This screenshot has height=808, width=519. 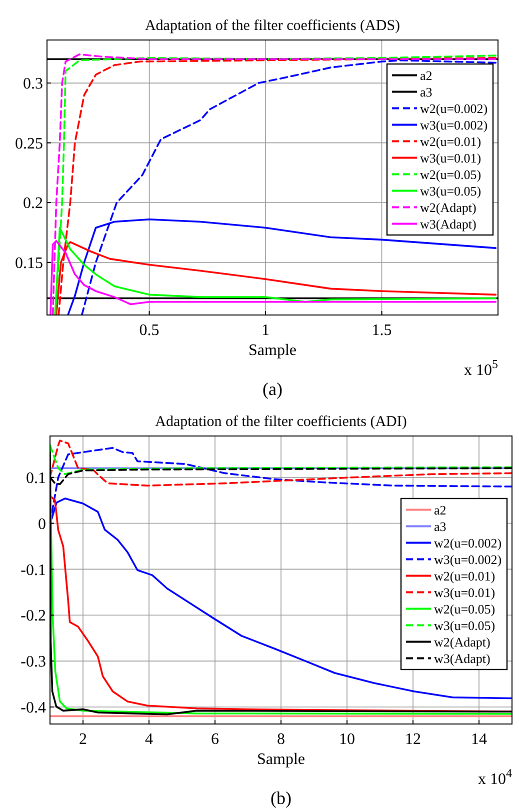 I want to click on x-tick-label: 14, so click(x=479, y=739).